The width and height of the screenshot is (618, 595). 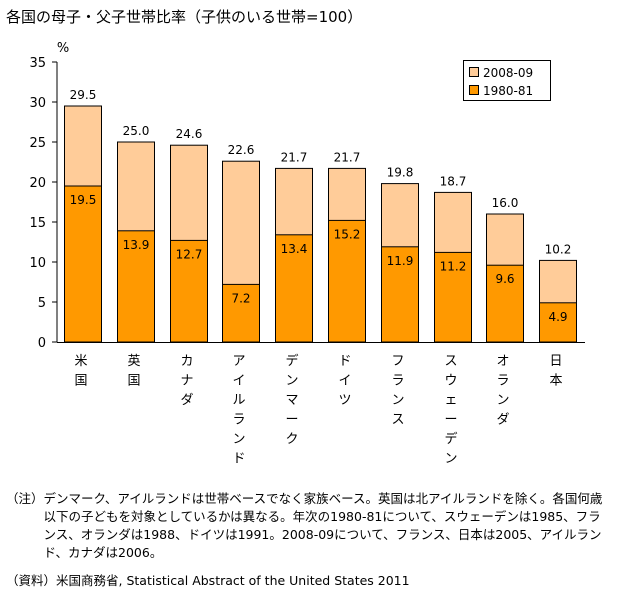 I want to click on data-label-1980-81: 4.9, so click(x=557, y=317).